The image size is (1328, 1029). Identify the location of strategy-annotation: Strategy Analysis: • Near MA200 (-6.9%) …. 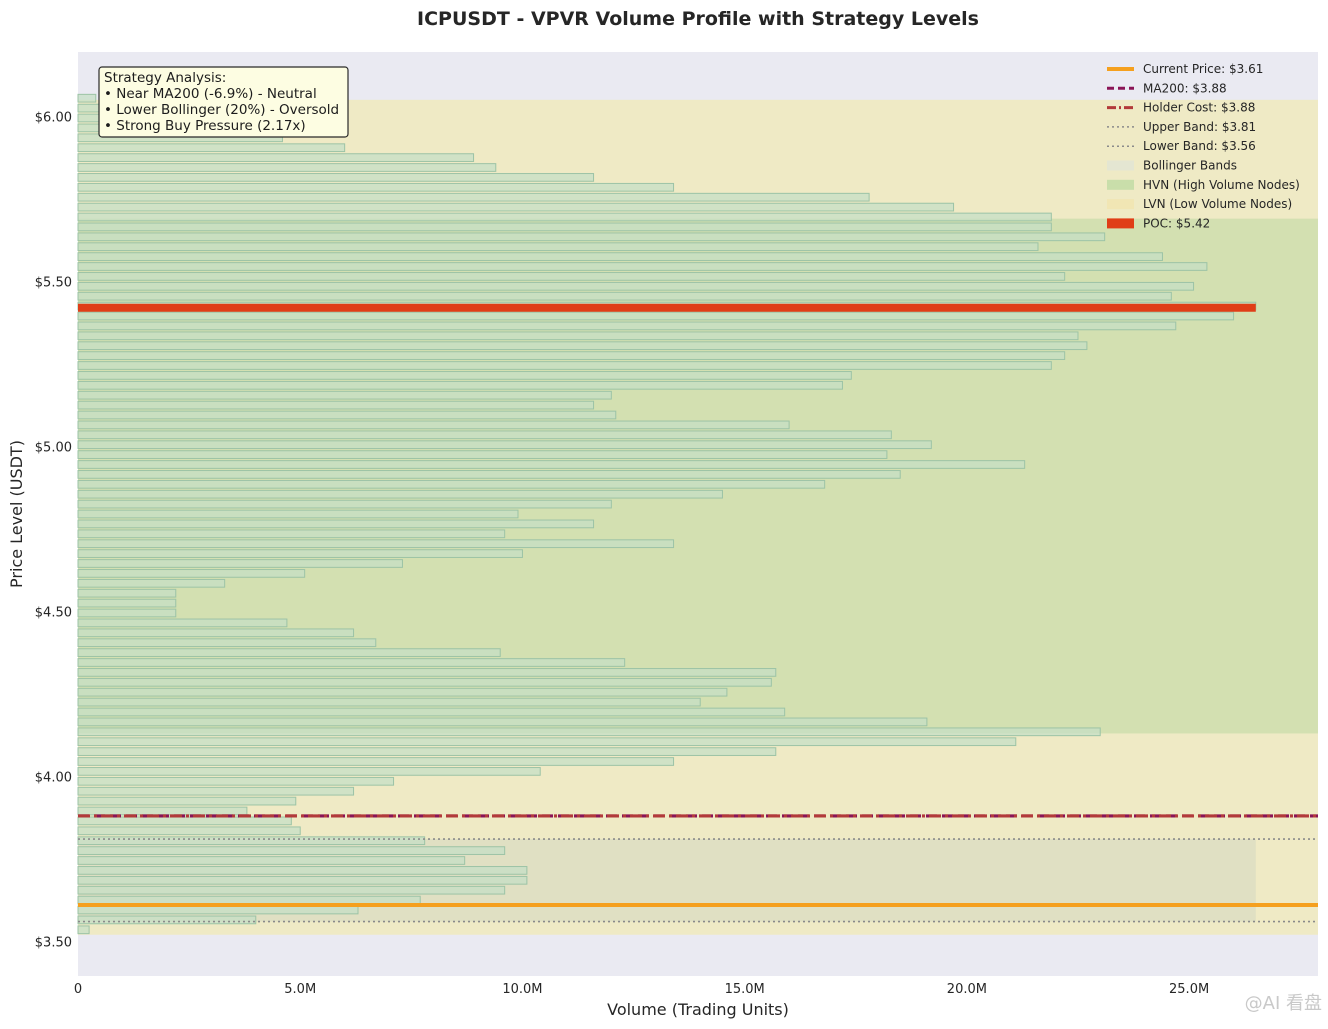
(223, 102).